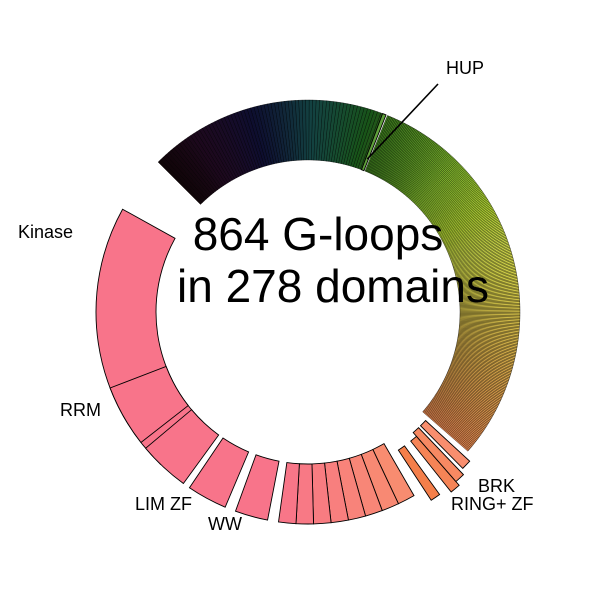 This screenshot has height=600, width=600. I want to click on label-rrm: RRM, so click(80, 410).